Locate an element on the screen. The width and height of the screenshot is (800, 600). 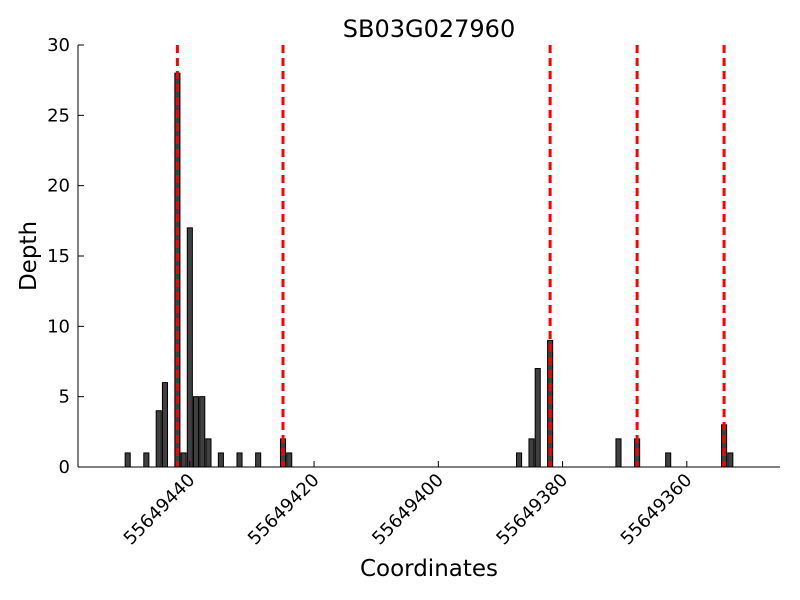
y-axis-ticks: 0 5 10 15 20 25 30 is located at coordinates (65, 256).